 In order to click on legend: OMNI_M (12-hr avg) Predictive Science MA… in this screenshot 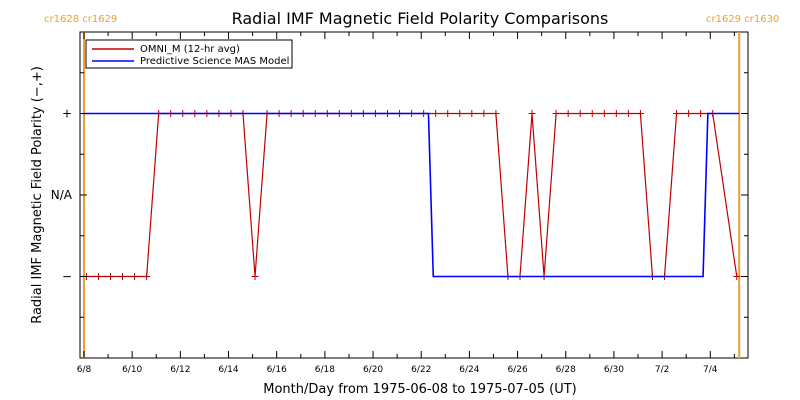, I will do `click(189, 54)`.